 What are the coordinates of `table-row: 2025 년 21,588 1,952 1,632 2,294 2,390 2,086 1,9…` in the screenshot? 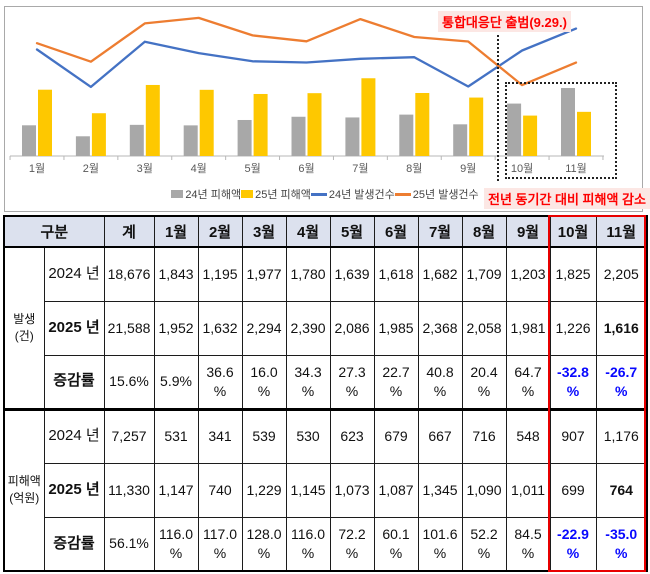 It's located at (326, 328).